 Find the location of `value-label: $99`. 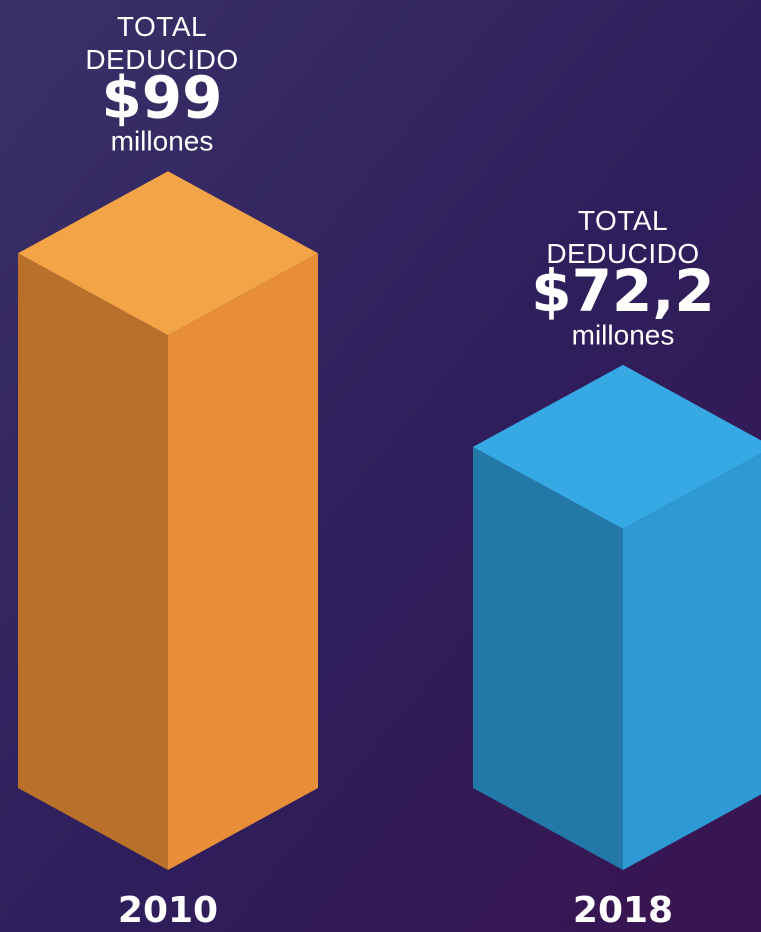

value-label: $99 is located at coordinates (161, 97).